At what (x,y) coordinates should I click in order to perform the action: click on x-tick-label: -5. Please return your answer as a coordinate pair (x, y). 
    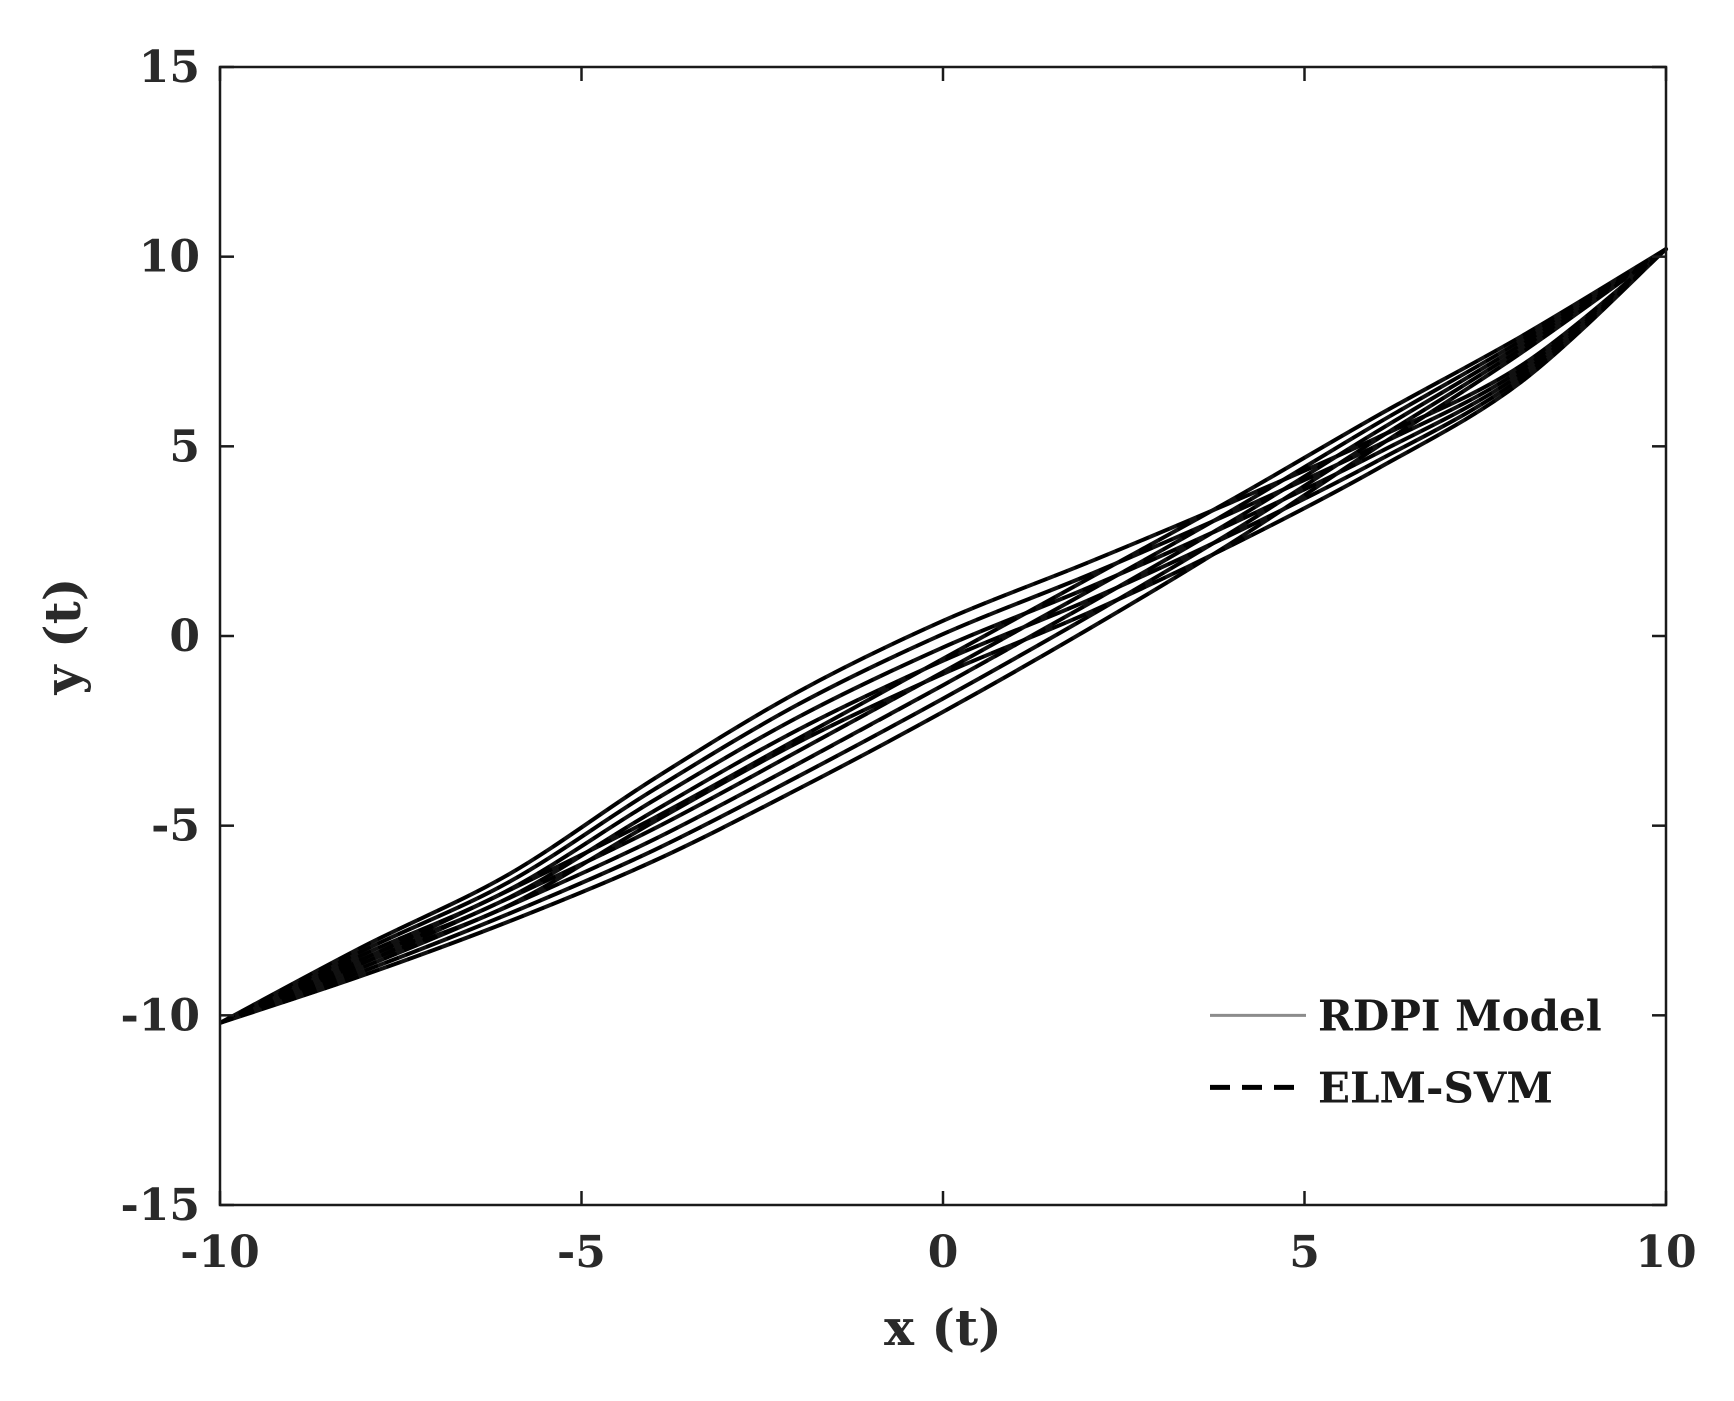
    Looking at the image, I should click on (581, 1252).